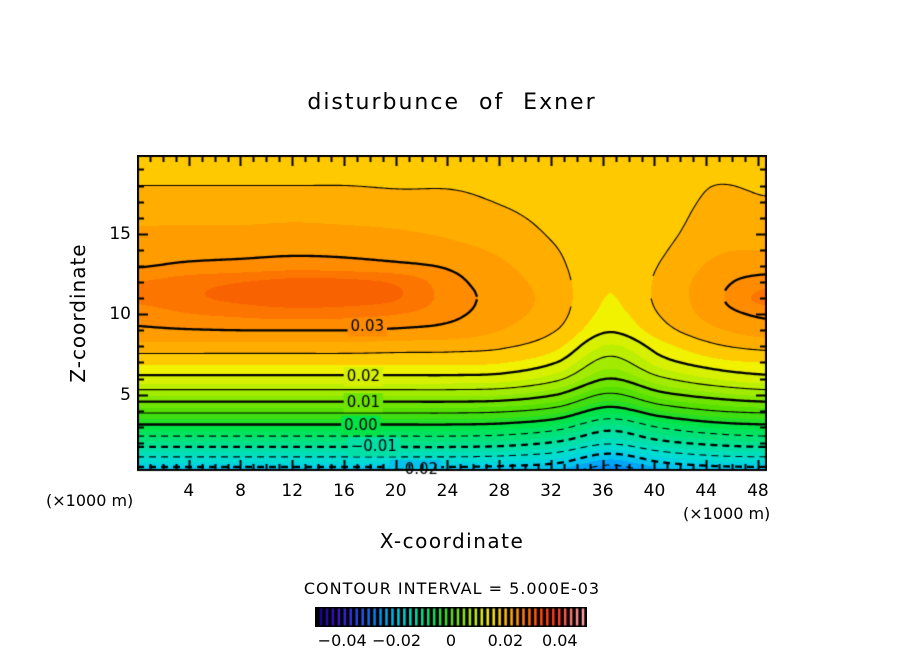  Describe the element at coordinates (395, 491) in the screenshot. I see `x-tick-label: 20` at that location.